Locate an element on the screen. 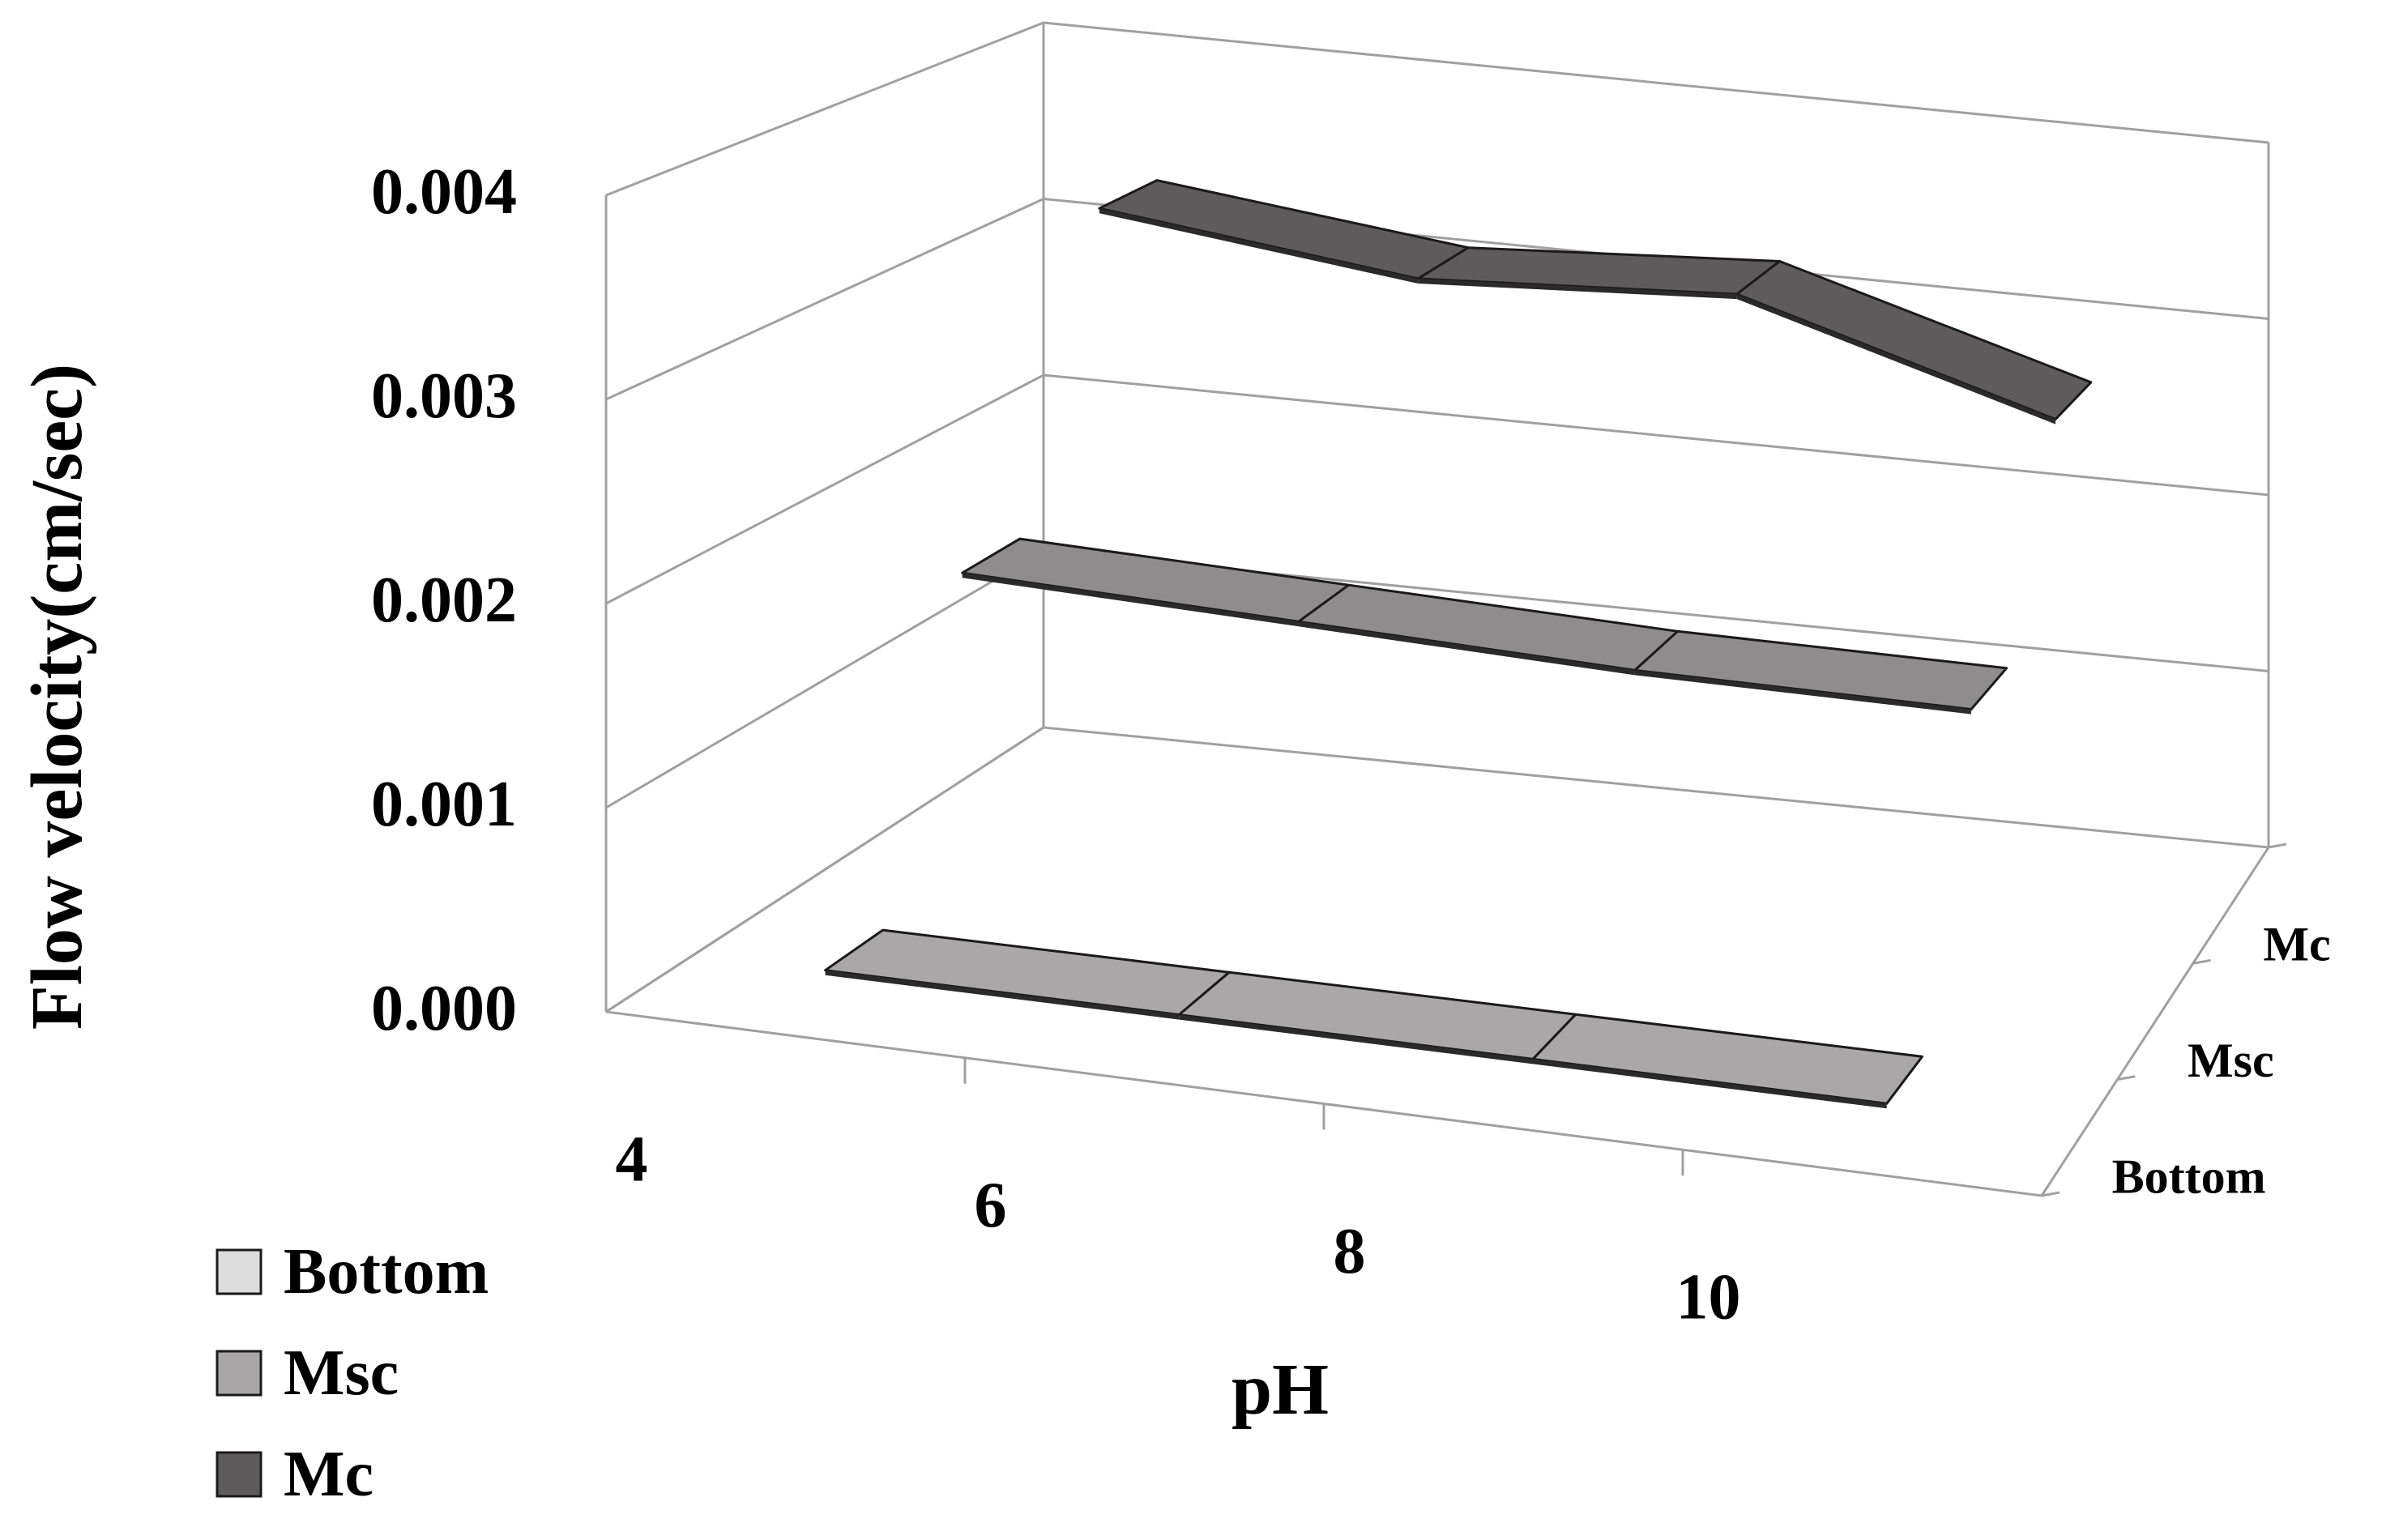  depth-tick-label: Mc is located at coordinates (2296, 944).